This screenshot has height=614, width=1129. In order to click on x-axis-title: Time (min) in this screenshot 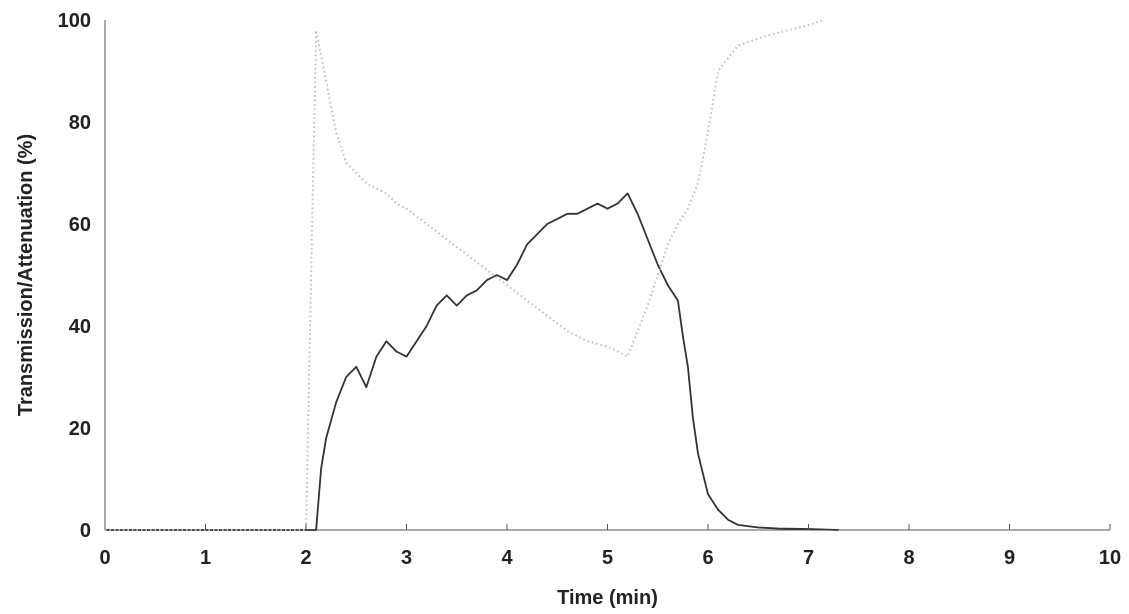, I will do `click(607, 598)`.